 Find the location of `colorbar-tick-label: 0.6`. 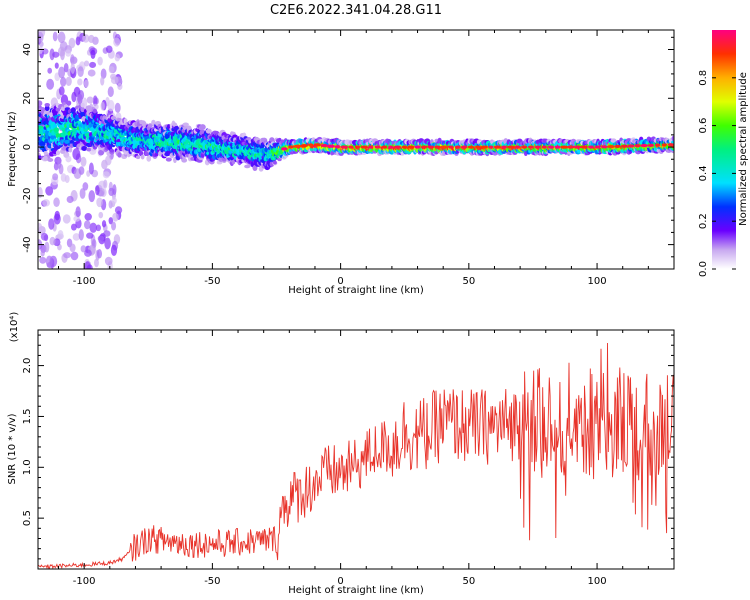

colorbar-tick-label: 0.6 is located at coordinates (703, 126).